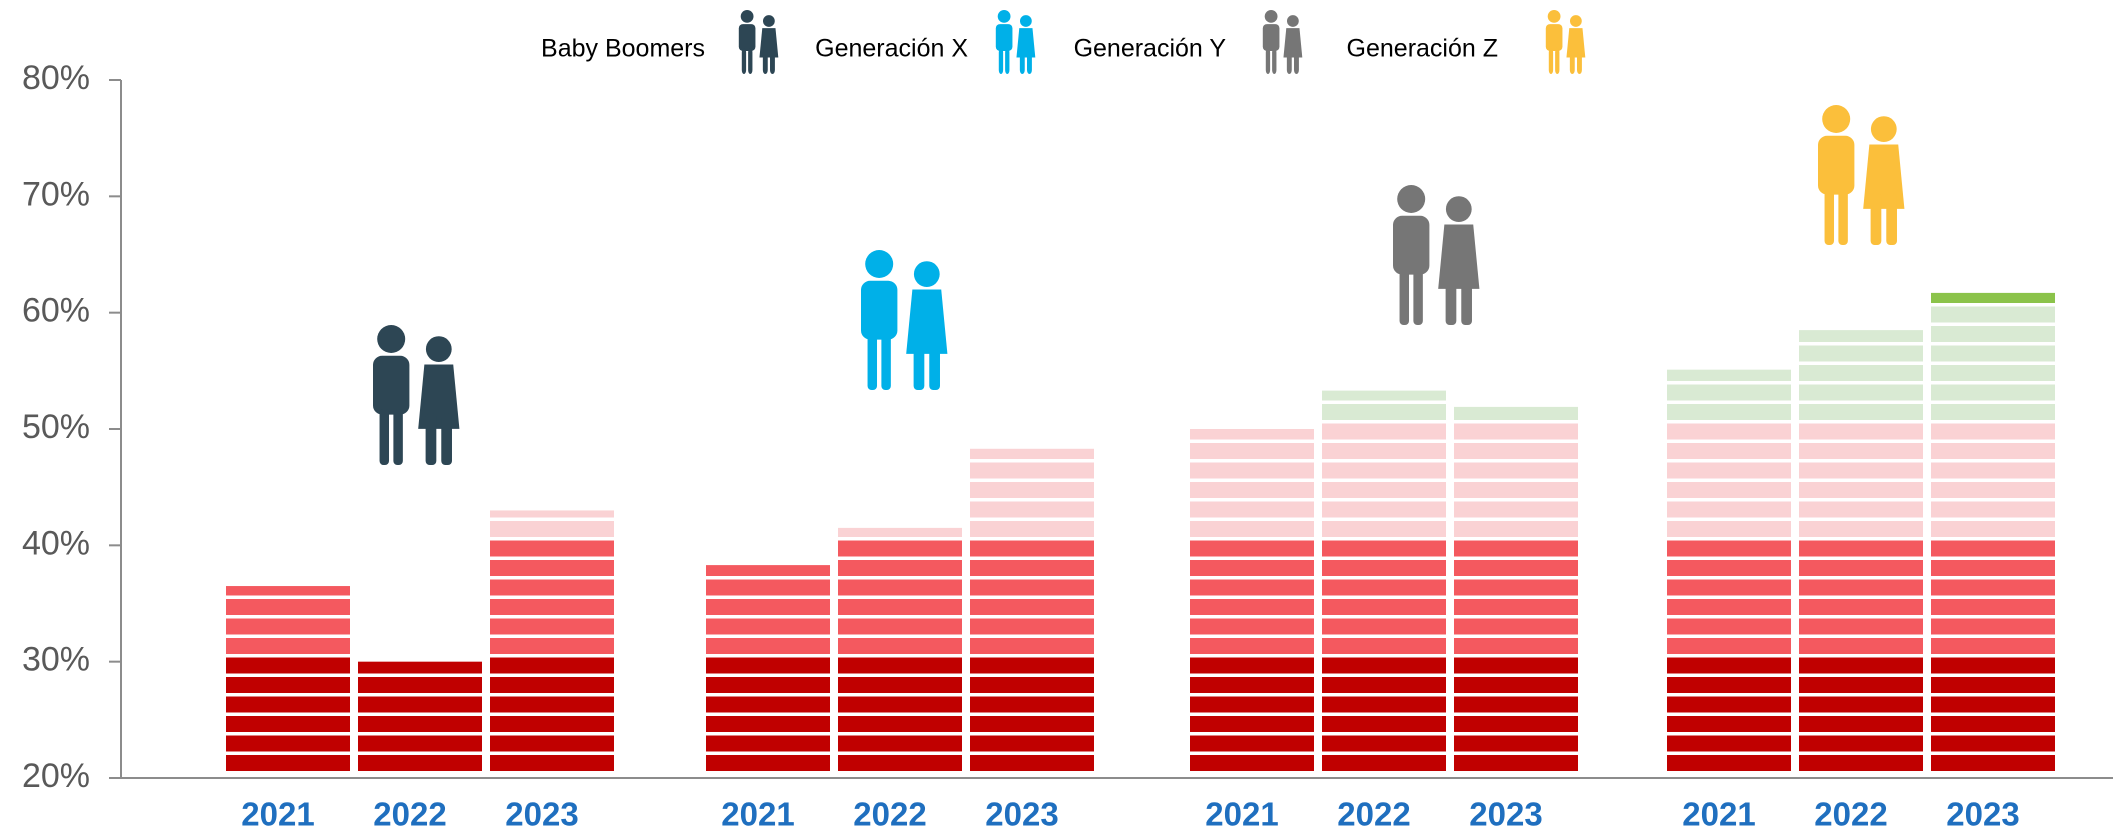 This screenshot has width=2113, height=836. Describe the element at coordinates (1505, 814) in the screenshot. I see `x-tick-label: 2023` at that location.